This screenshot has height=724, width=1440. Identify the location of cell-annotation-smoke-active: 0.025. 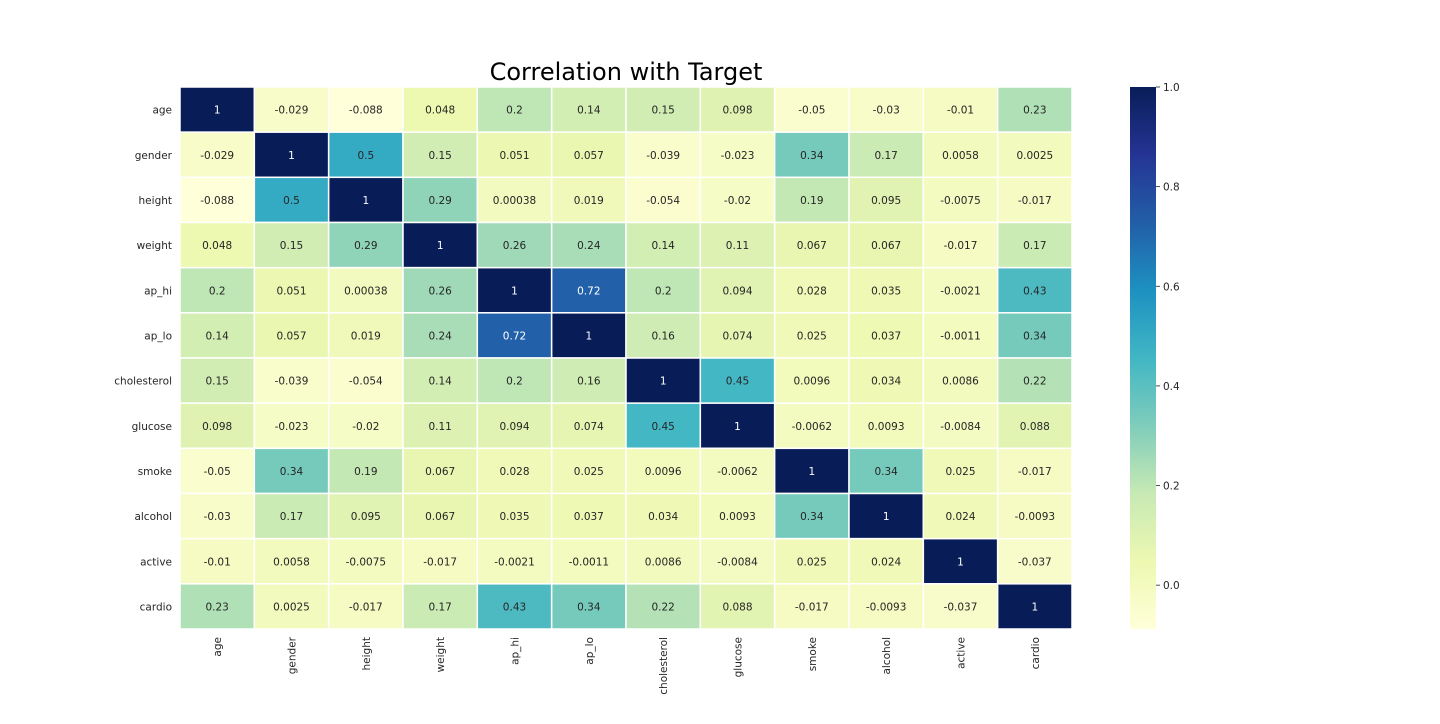
(960, 472).